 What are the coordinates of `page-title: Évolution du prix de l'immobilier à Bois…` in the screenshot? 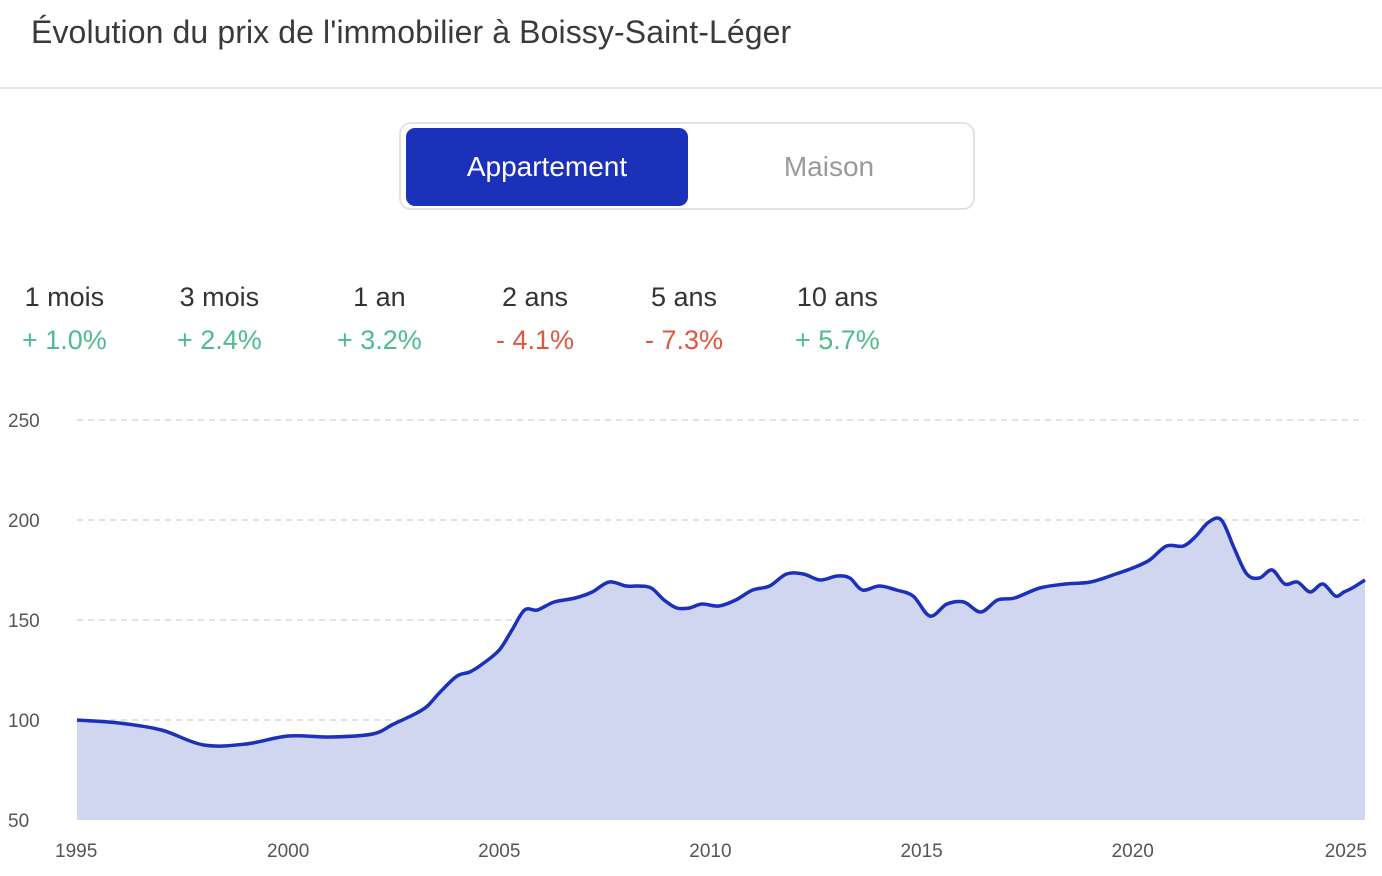 It's located at (411, 32).